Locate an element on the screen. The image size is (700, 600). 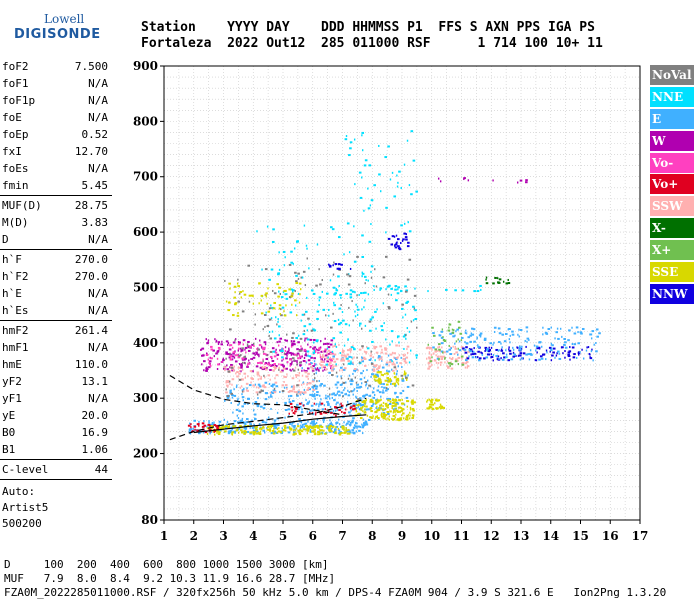
param-value: N/A is located at coordinates (98, 83).